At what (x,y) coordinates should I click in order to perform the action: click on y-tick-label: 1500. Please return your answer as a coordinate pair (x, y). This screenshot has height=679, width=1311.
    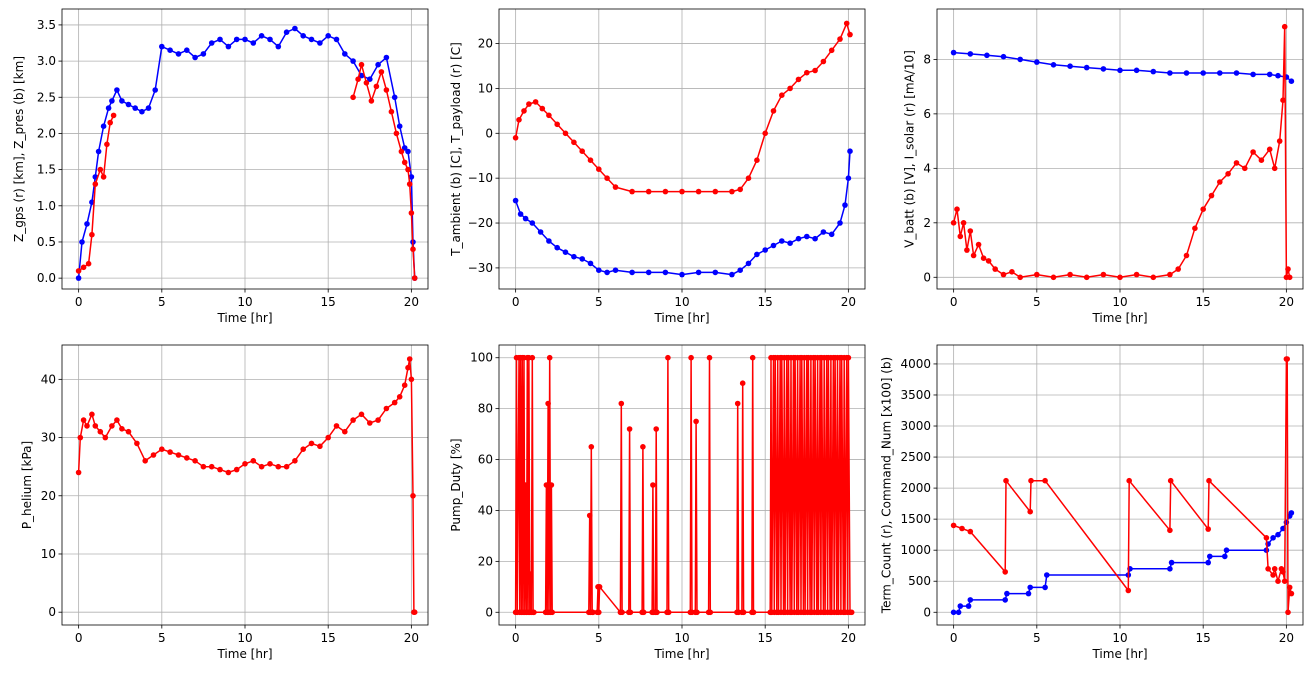
    Looking at the image, I should click on (915, 519).